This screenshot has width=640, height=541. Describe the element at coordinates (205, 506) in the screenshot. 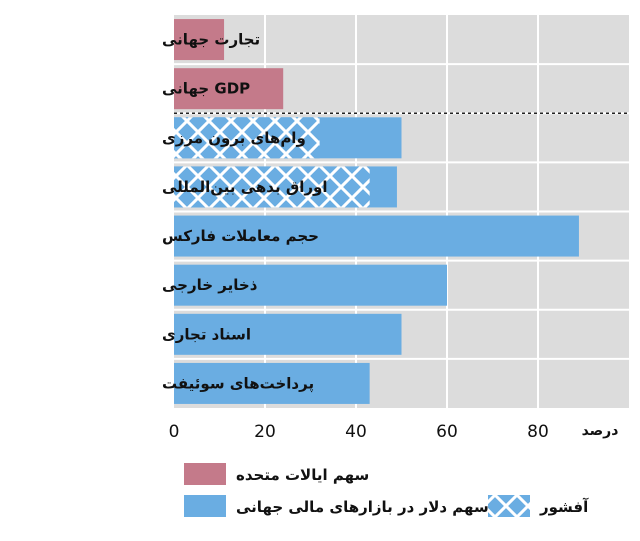

I see `legend-swatch-dollar` at that location.